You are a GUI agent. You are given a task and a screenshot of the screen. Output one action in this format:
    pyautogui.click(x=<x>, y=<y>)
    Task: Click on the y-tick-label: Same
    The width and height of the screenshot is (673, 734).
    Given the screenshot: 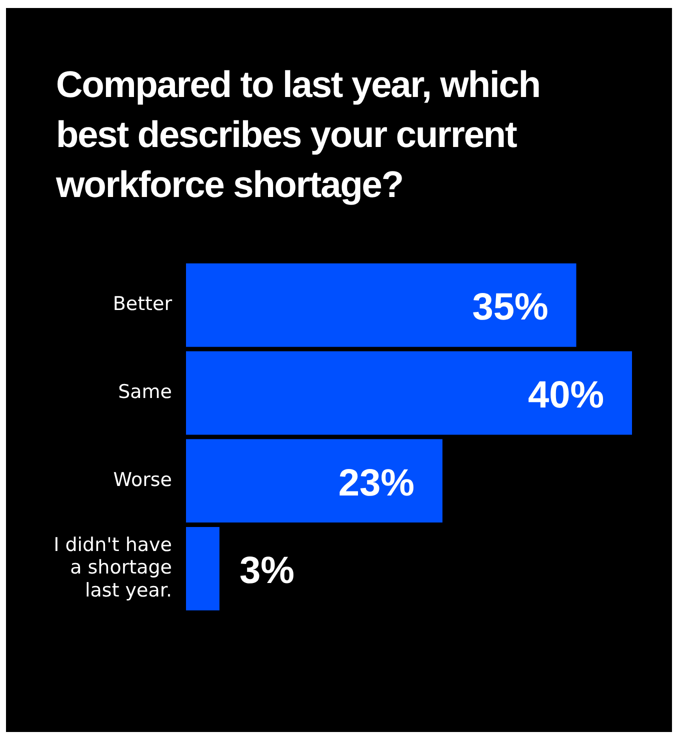 What is the action you would take?
    pyautogui.click(x=145, y=391)
    